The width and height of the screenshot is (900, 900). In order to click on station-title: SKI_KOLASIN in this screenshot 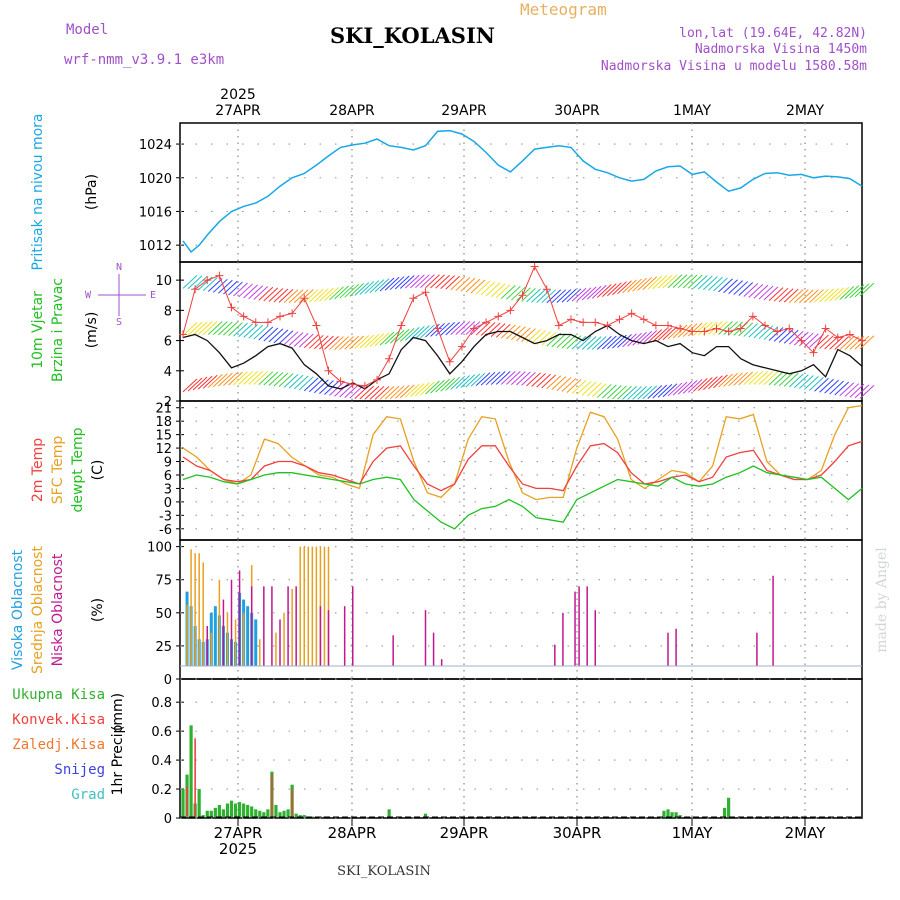, I will do `click(412, 35)`.